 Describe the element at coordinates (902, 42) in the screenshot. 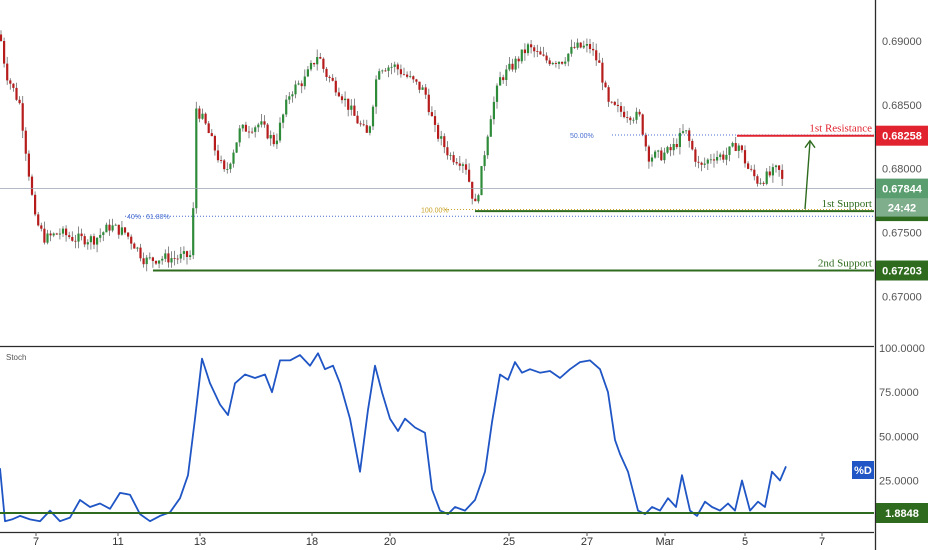

I see `price-tick-label: 0.69000` at that location.